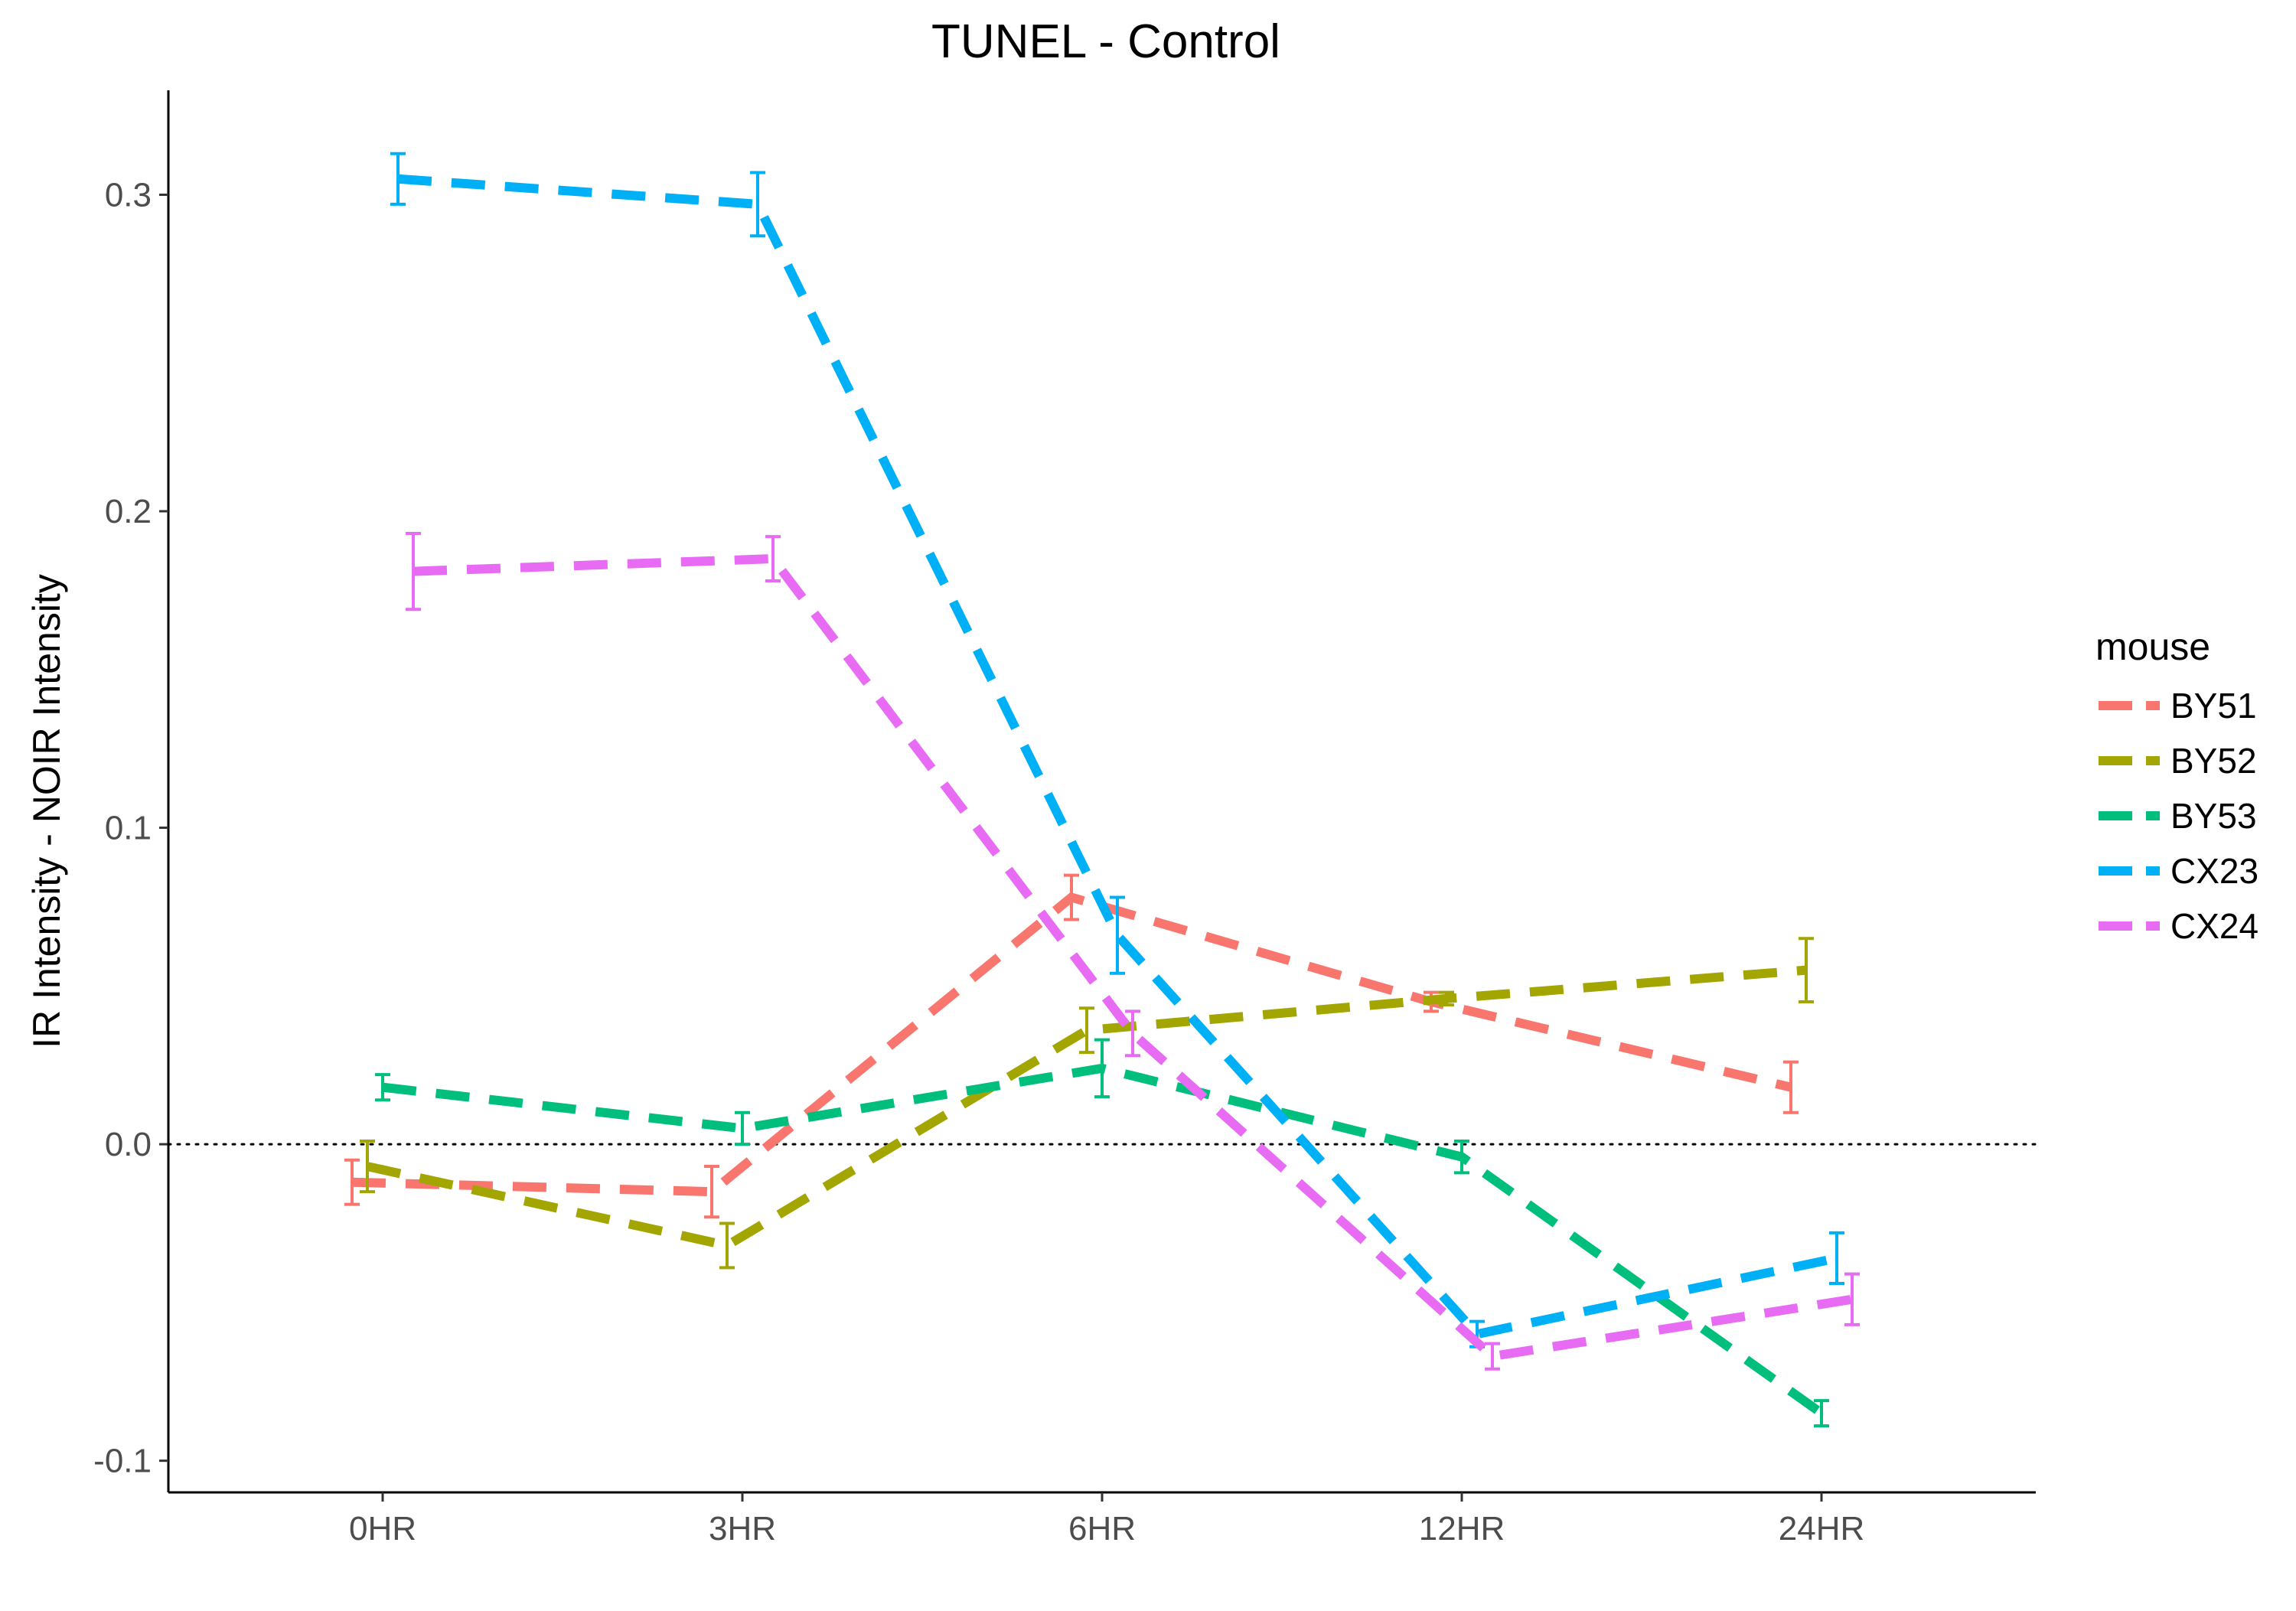  I want to click on legend-label: CX23, so click(2214, 871).